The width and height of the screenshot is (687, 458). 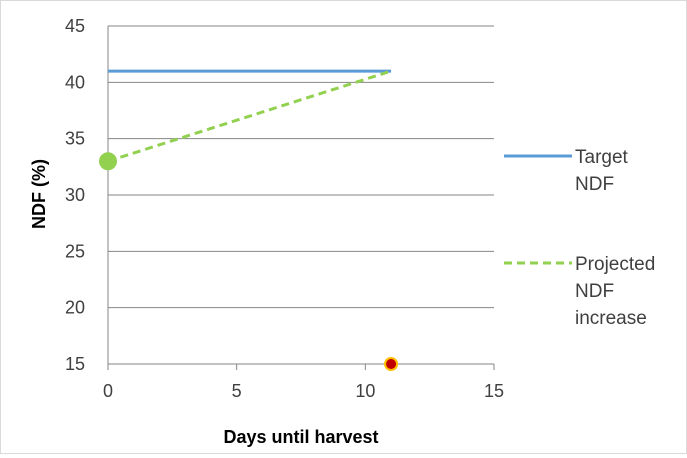 I want to click on y-tick-label: 25, so click(x=75, y=251).